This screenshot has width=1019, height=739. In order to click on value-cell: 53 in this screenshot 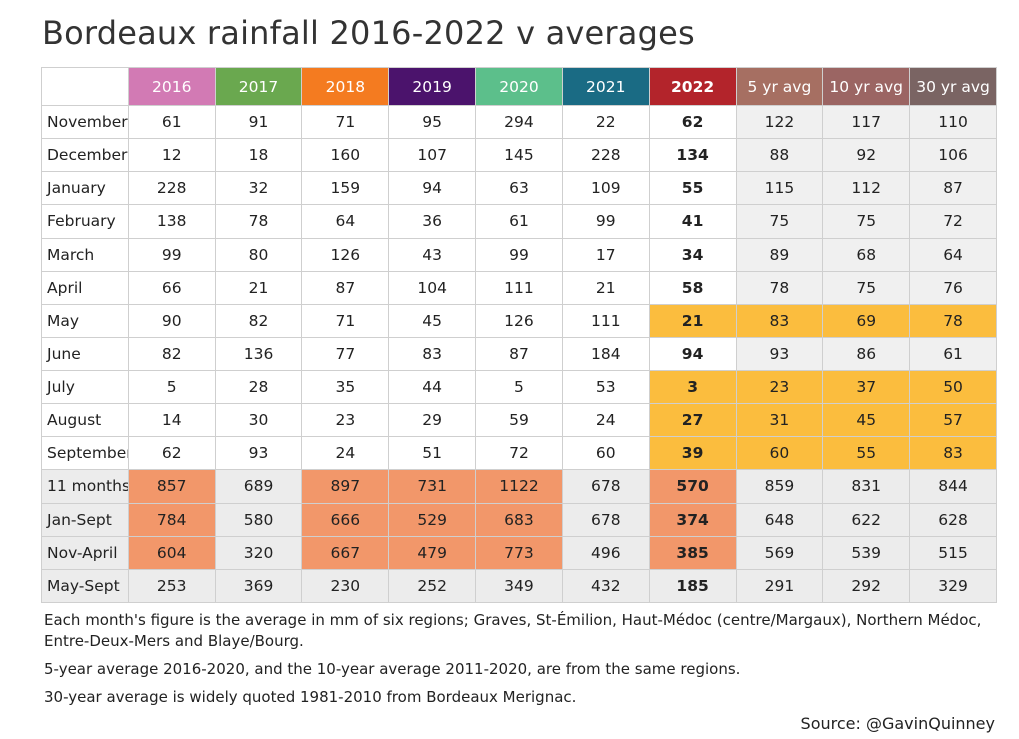, I will do `click(605, 387)`.